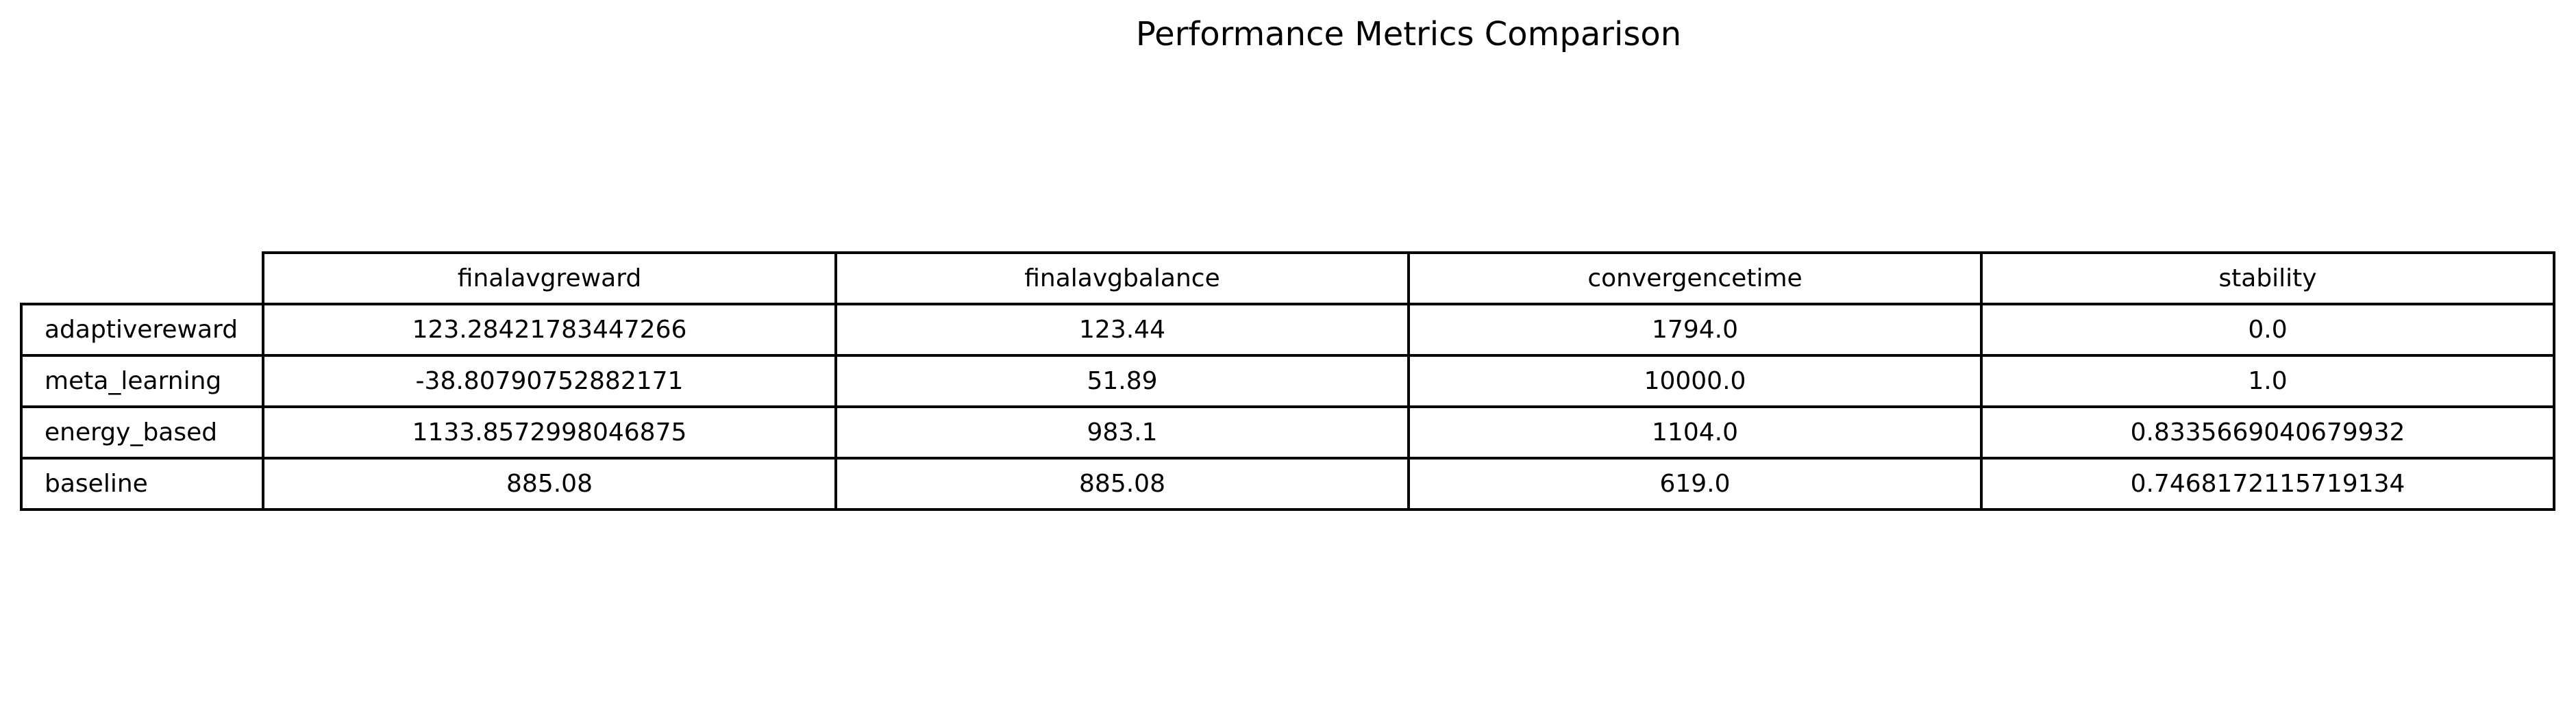 The width and height of the screenshot is (2576, 717). Describe the element at coordinates (2267, 330) in the screenshot. I see `table-cell: 0.0` at that location.